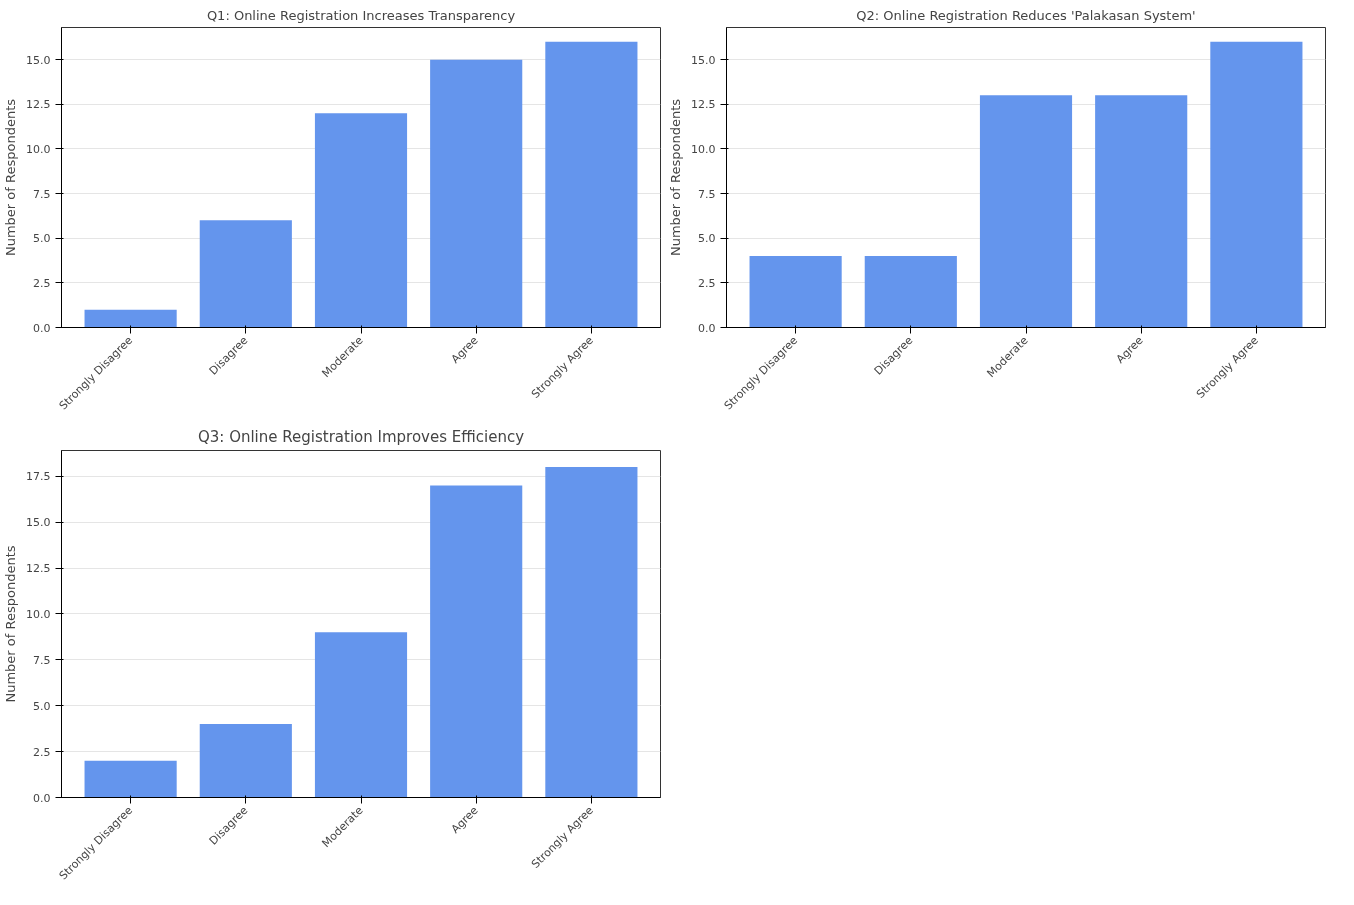 This screenshot has width=1354, height=905. What do you see at coordinates (361, 436) in the screenshot?
I see `chart-title: Q3: Online Registration Improves Efficiency` at bounding box center [361, 436].